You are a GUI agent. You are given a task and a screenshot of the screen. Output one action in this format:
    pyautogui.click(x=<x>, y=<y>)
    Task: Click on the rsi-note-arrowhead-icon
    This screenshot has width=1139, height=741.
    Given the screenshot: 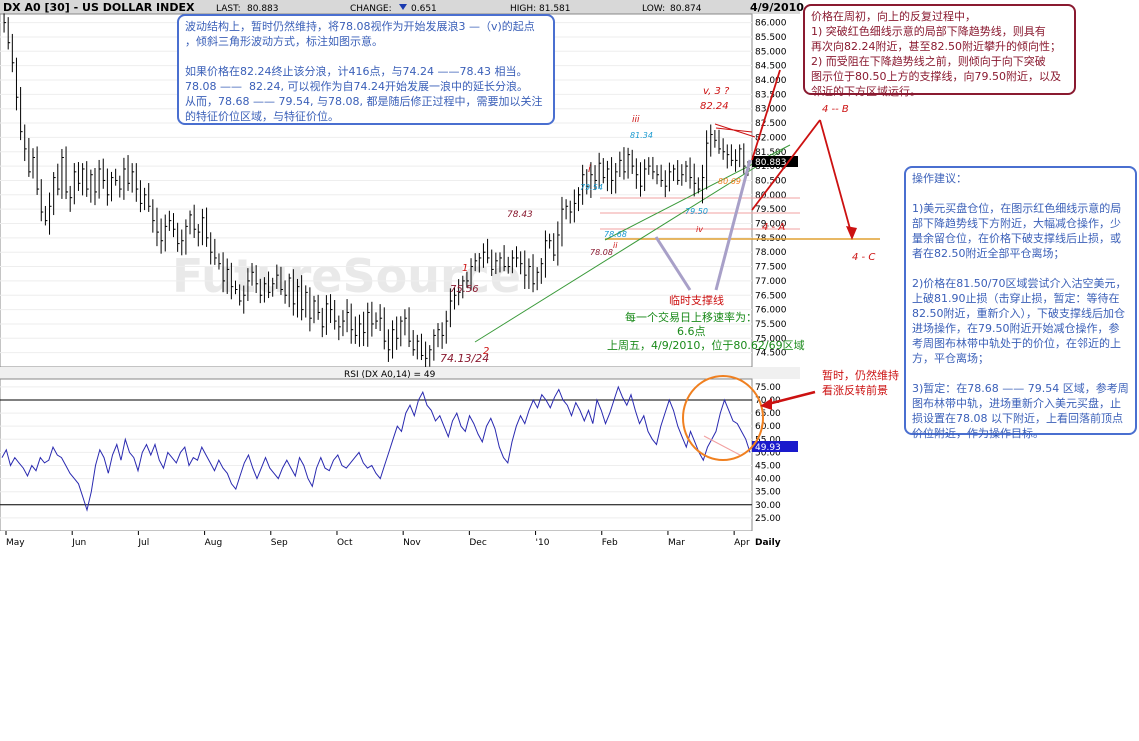 What is the action you would take?
    pyautogui.click(x=766, y=404)
    